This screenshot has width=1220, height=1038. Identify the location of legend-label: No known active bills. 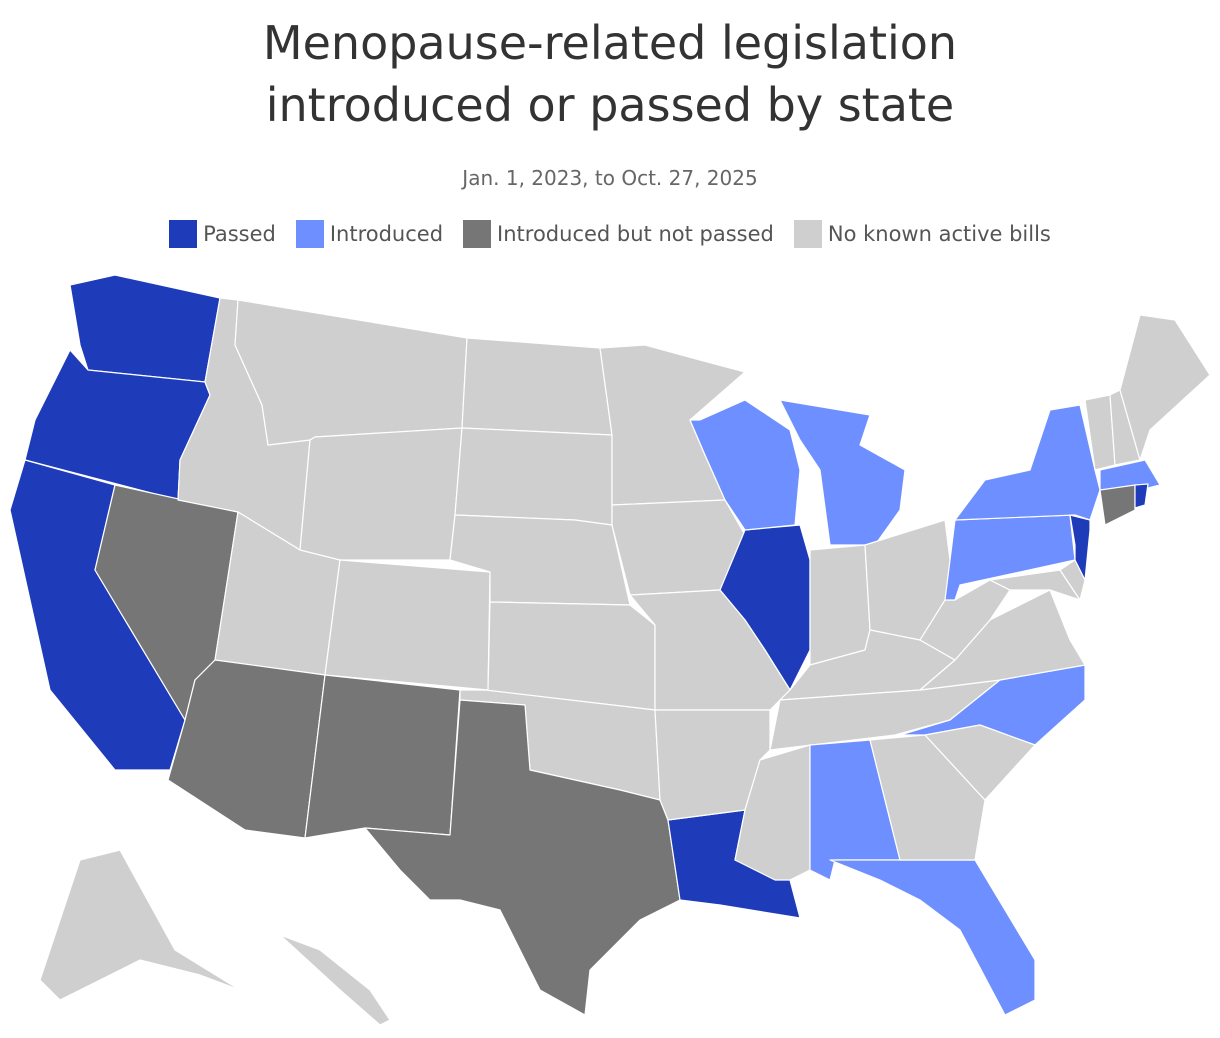
(939, 234).